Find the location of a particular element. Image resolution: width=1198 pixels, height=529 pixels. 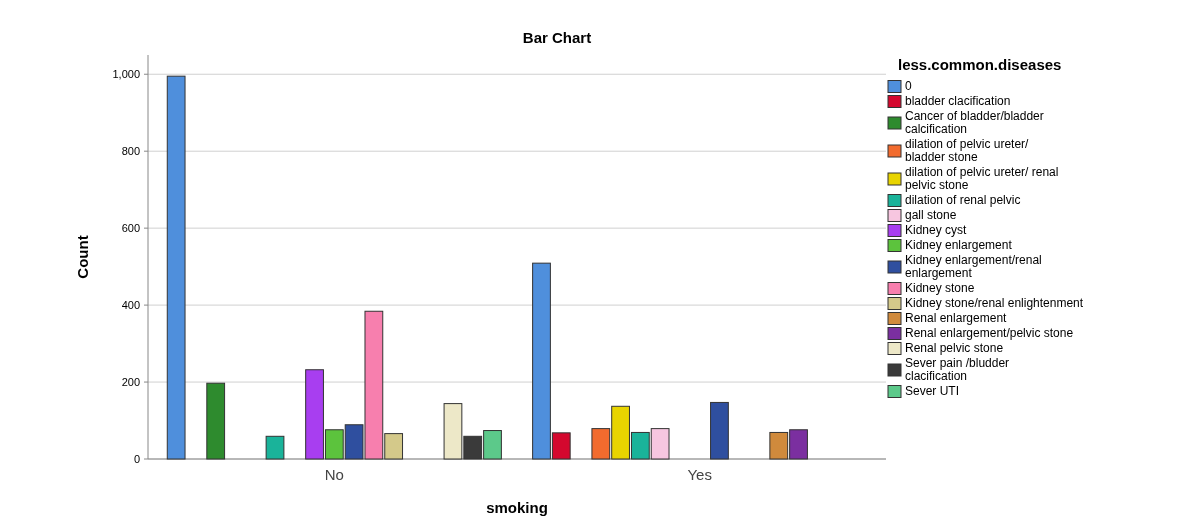

legend-label: Kidney stone/renal enlightenment is located at coordinates (994, 303).